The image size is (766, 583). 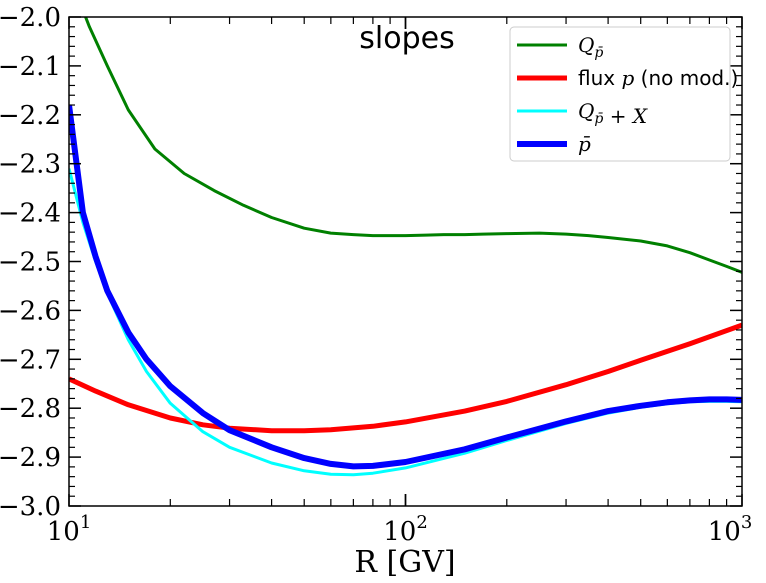 What do you see at coordinates (30, 165) in the screenshot?
I see `y-tick-label: −2.3` at bounding box center [30, 165].